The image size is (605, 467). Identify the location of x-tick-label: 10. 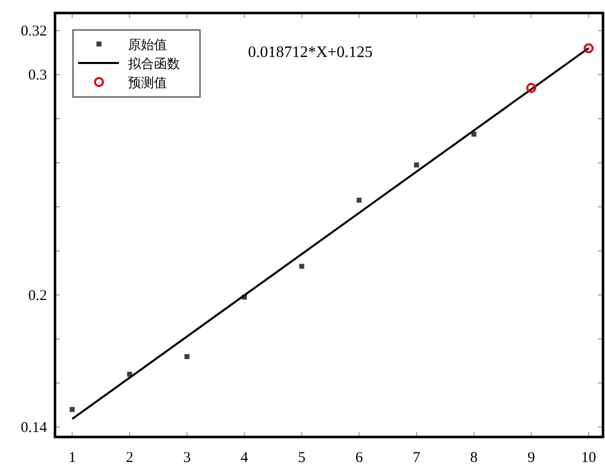
(588, 458).